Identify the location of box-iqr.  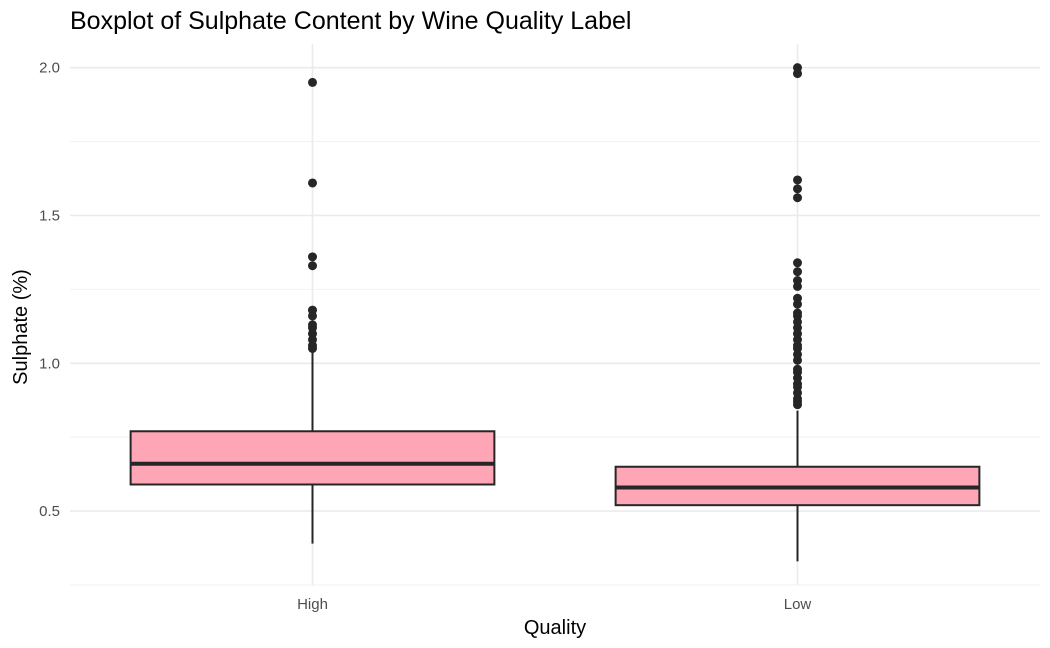
(312, 458).